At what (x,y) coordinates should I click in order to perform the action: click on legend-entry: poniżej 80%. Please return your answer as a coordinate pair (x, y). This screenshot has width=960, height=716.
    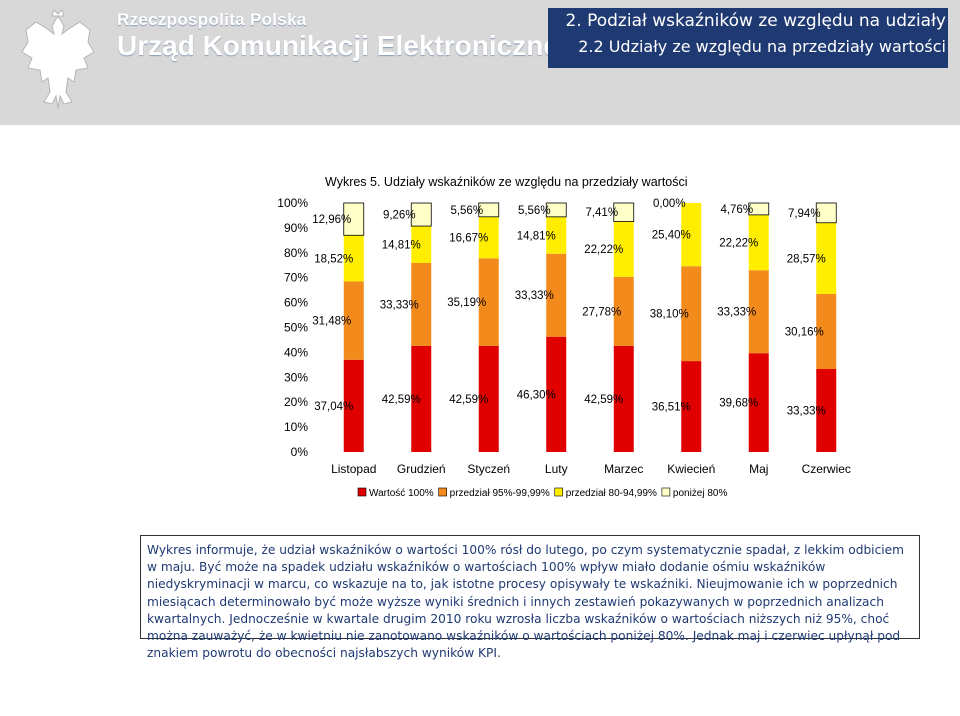
    Looking at the image, I should click on (700, 493).